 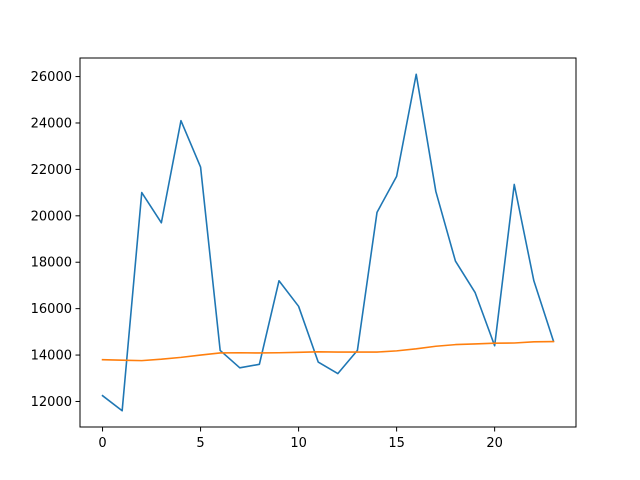 I want to click on x-tick-label: 20, so click(x=494, y=443).